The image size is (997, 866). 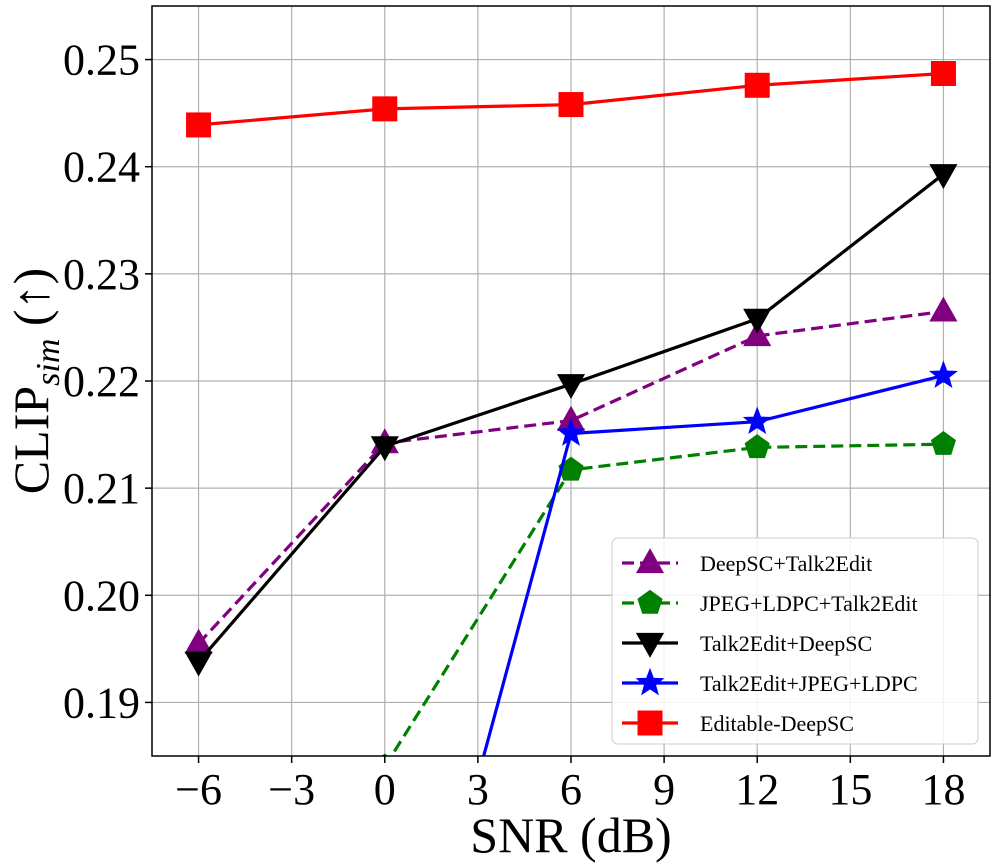 I want to click on legend-item: Talk2Edit+JPEG+LDPC, so click(x=770, y=681).